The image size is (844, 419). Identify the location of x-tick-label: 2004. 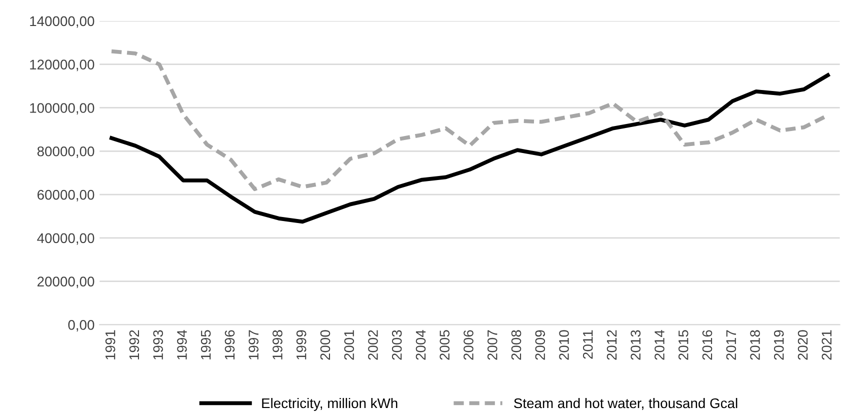
(421, 345).